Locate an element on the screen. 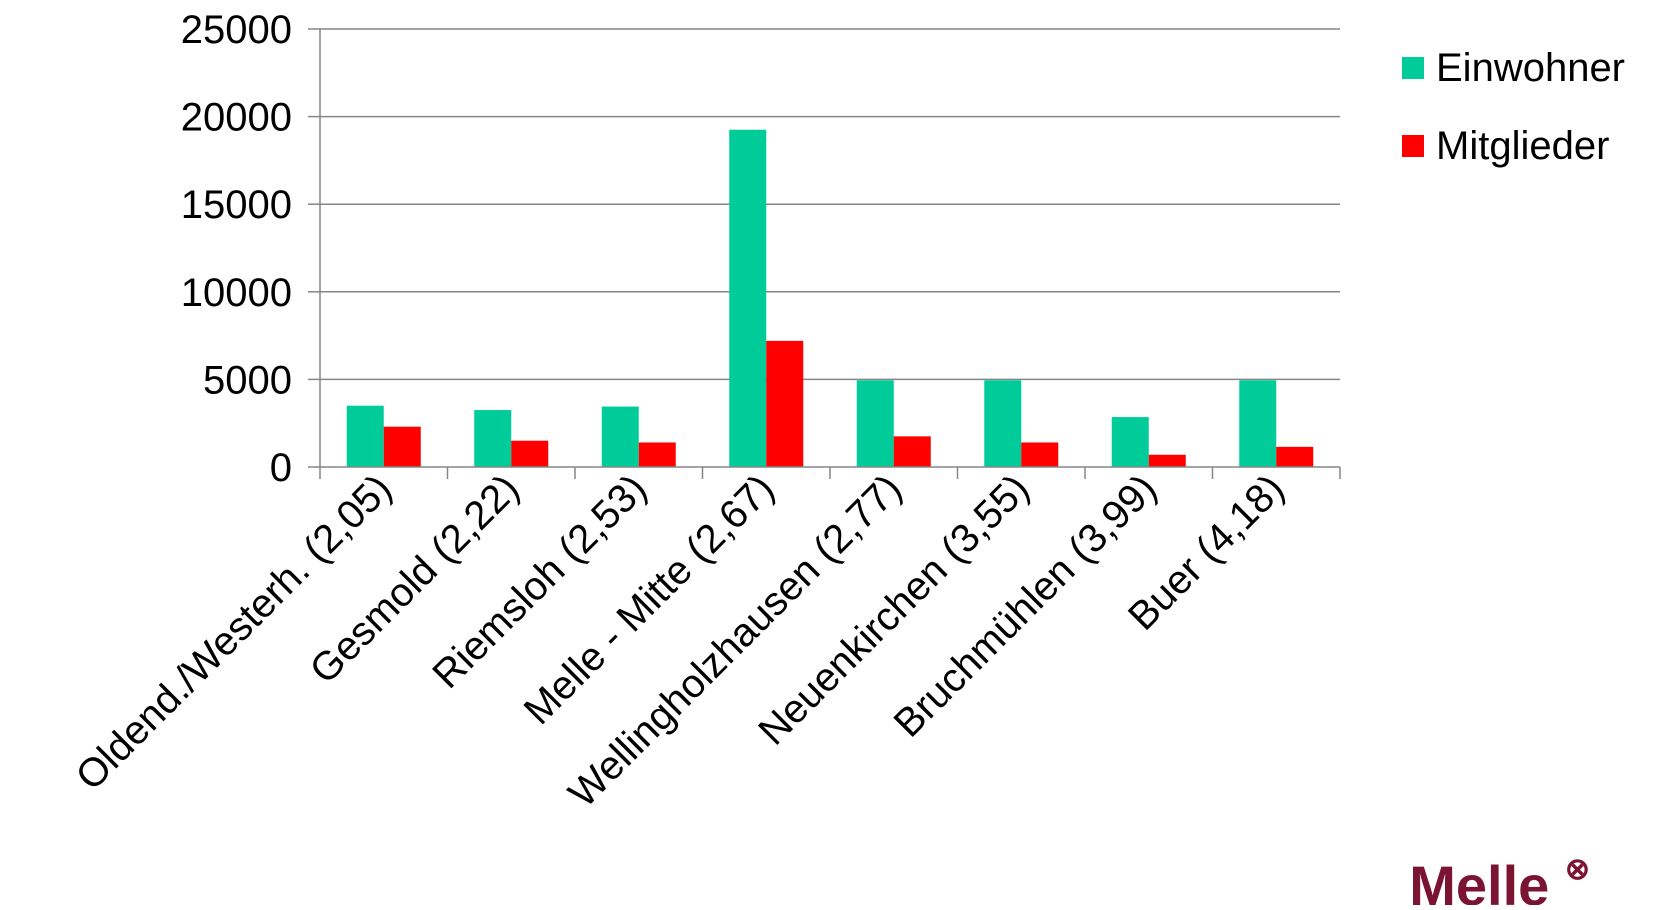 Image resolution: width=1678 pixels, height=910 pixels. y-tick-label: 20000 is located at coordinates (236, 118).